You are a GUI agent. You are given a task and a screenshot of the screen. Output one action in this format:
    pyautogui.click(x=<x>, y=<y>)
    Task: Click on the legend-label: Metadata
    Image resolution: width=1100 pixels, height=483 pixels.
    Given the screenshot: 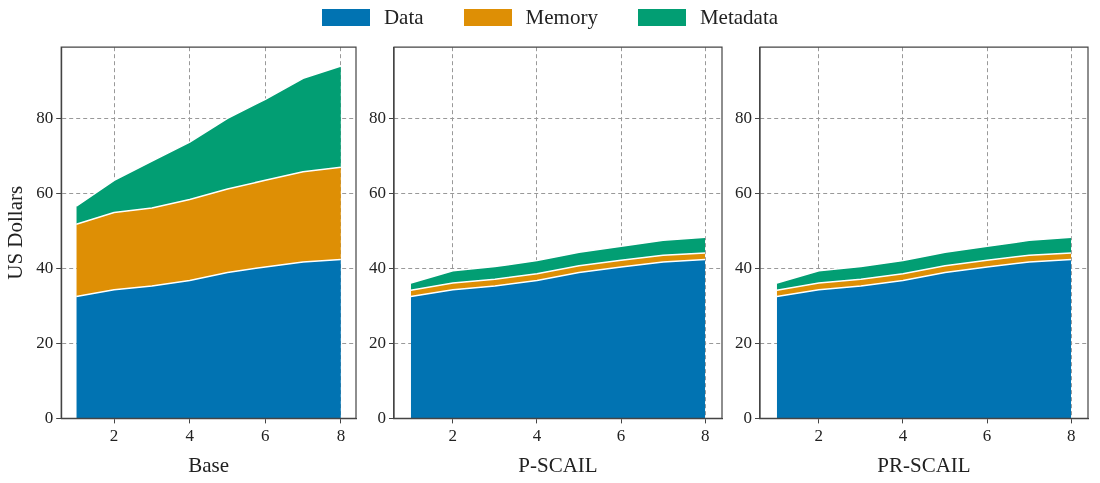 What is the action you would take?
    pyautogui.click(x=739, y=17)
    